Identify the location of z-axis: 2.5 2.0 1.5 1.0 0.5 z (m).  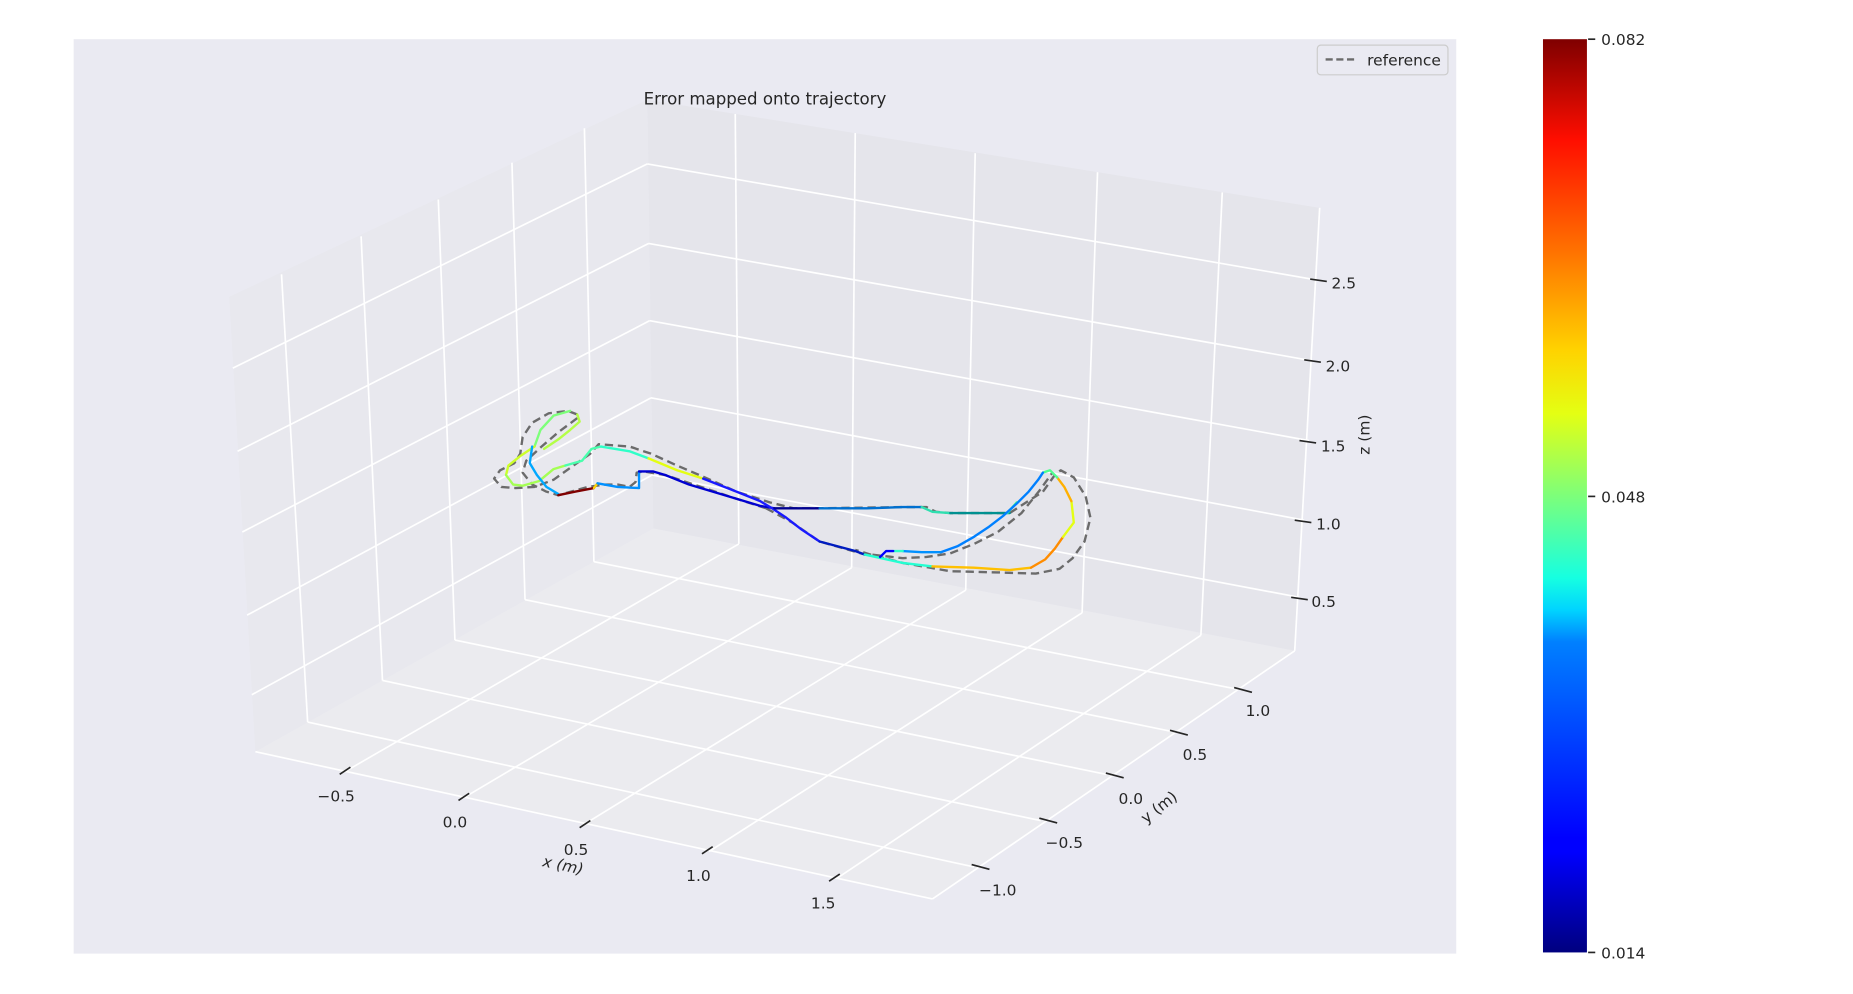
(1332, 443).